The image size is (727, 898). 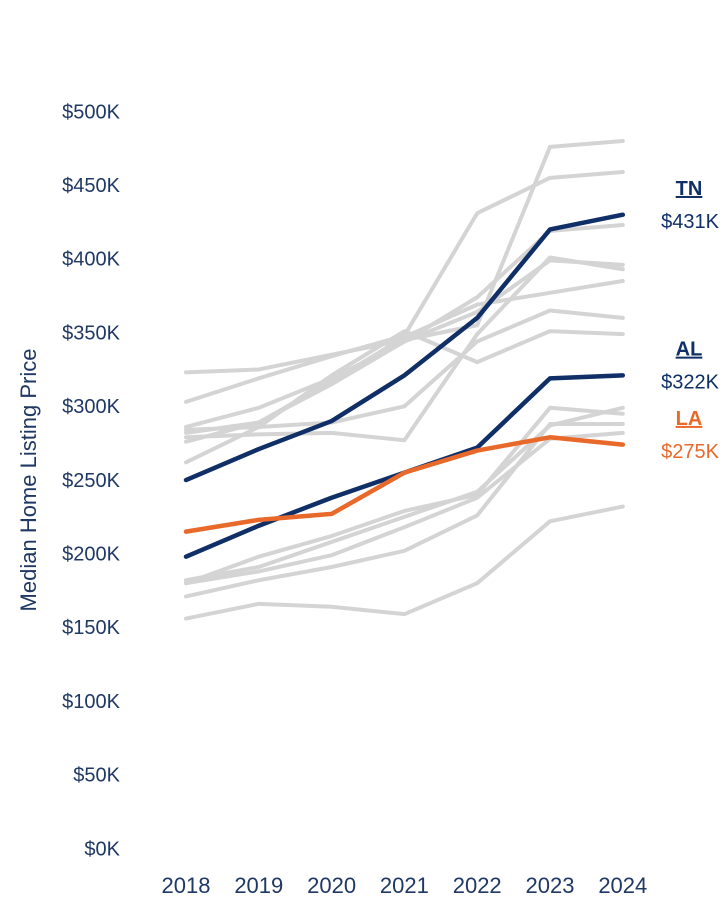 What do you see at coordinates (690, 222) in the screenshot?
I see `data-label: $431K` at bounding box center [690, 222].